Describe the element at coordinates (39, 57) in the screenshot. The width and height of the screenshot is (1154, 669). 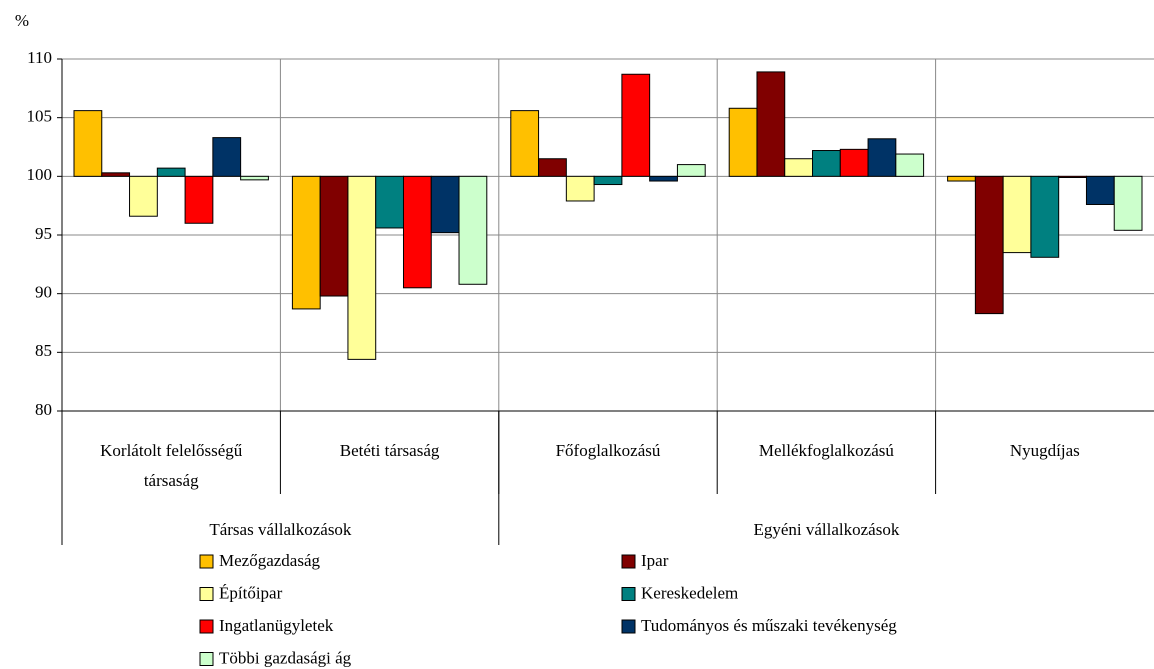
I see `y-tick-label: 110` at that location.